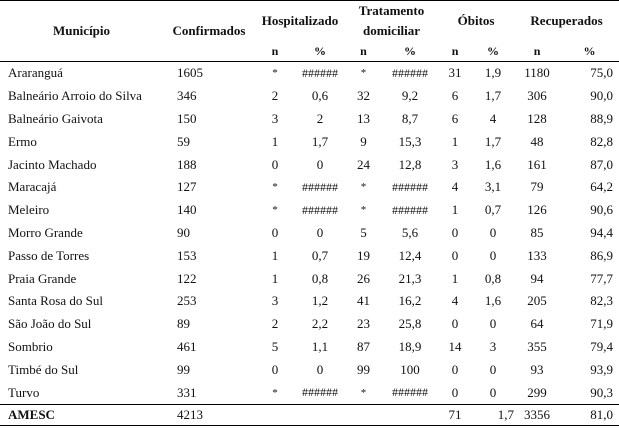  What do you see at coordinates (410, 324) in the screenshot?
I see `cell-trat-pct: 25,8` at bounding box center [410, 324].